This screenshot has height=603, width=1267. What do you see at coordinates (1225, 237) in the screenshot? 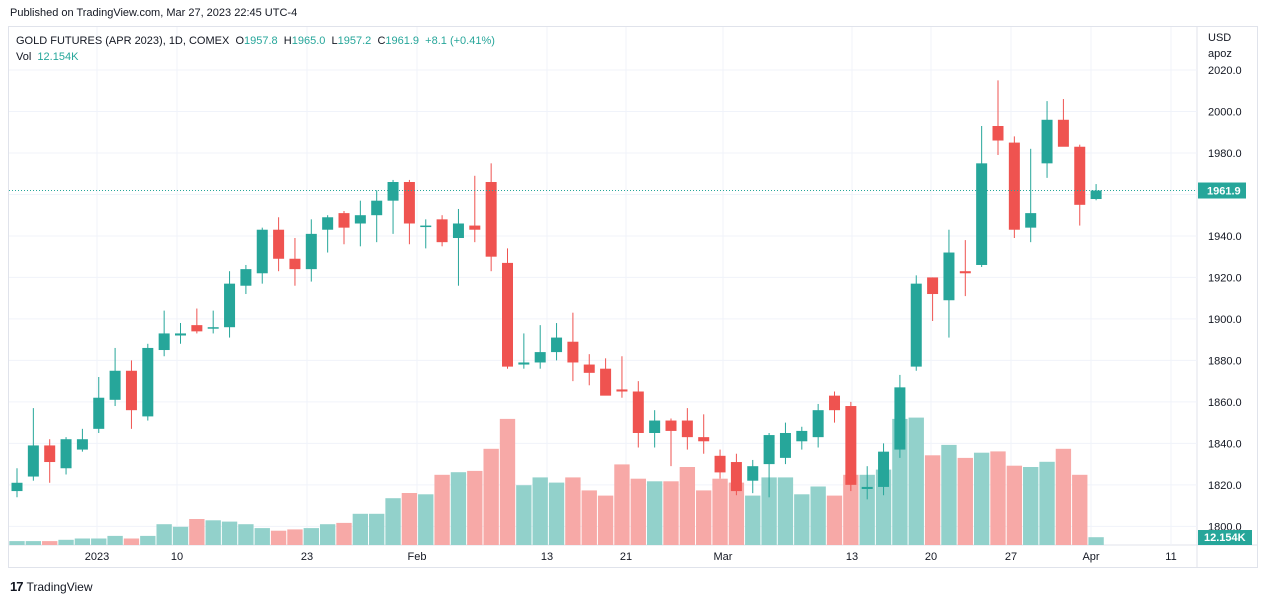
I see `y-tick-label: 1940.0` at bounding box center [1225, 237].